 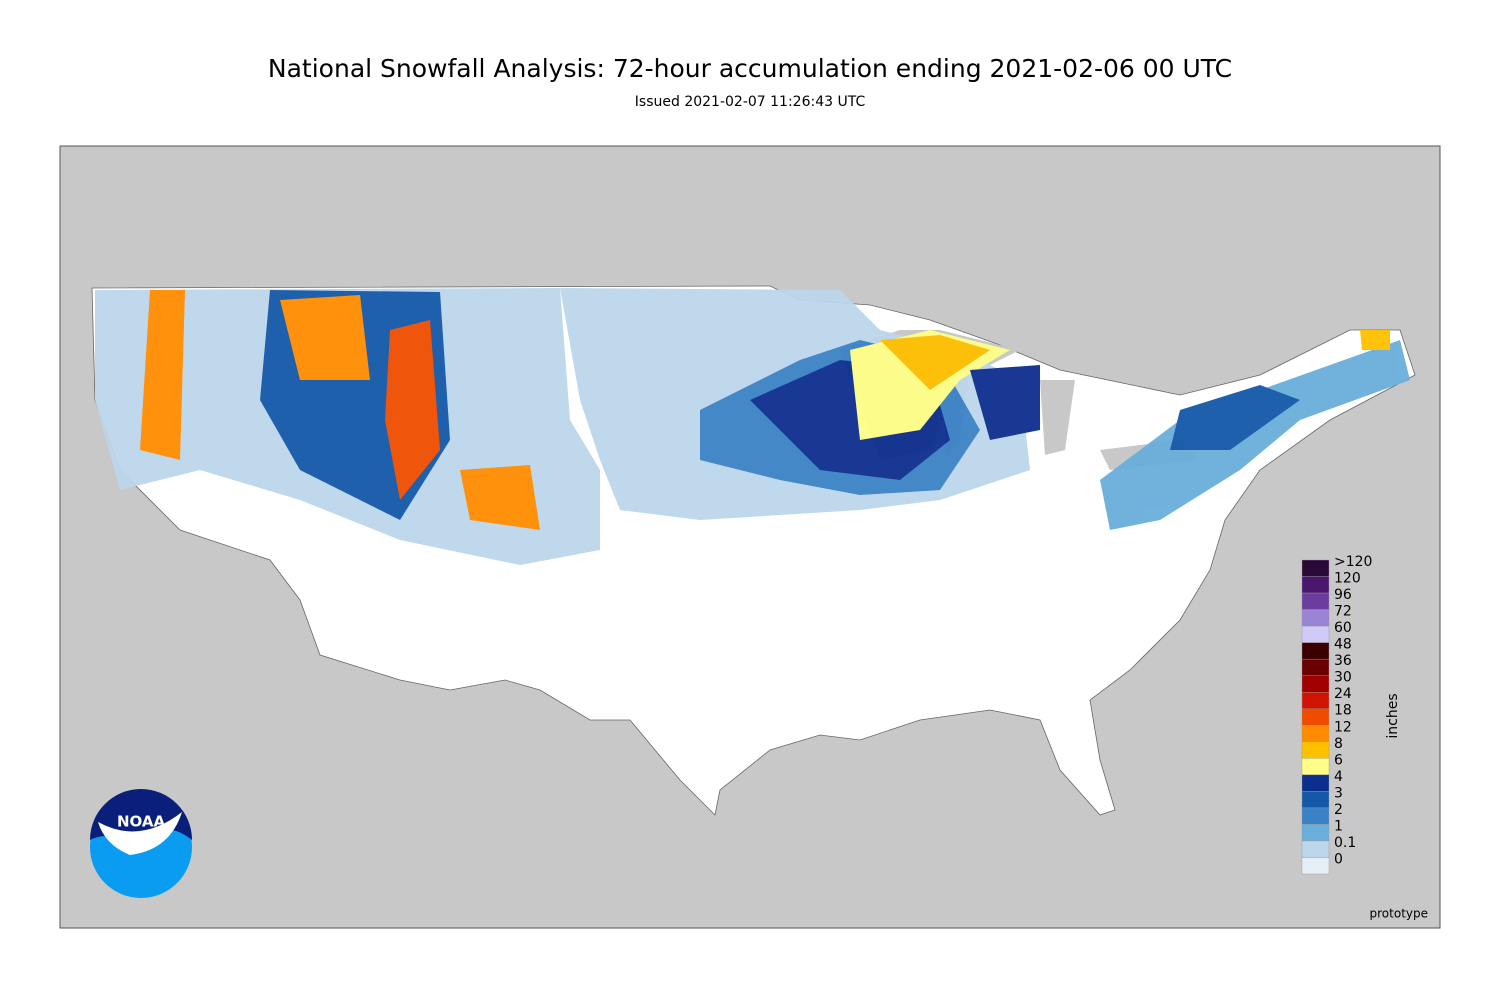 I want to click on legend-label: 24, so click(x=1343, y=694).